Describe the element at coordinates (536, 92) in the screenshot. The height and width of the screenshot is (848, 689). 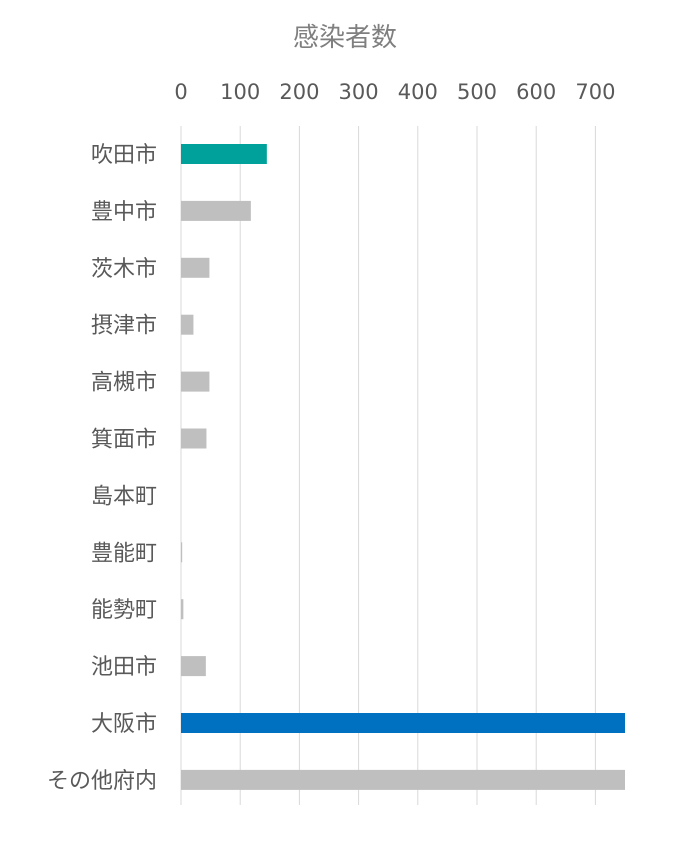
I see `x-tick-label-600: 600` at that location.